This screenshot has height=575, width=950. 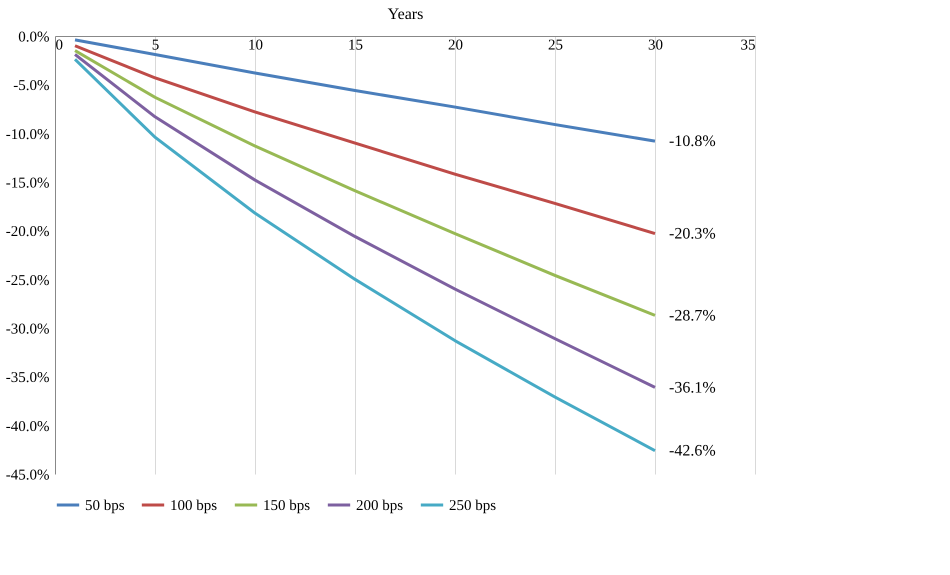 What do you see at coordinates (380, 506) in the screenshot?
I see `legend-label: 200 bps` at bounding box center [380, 506].